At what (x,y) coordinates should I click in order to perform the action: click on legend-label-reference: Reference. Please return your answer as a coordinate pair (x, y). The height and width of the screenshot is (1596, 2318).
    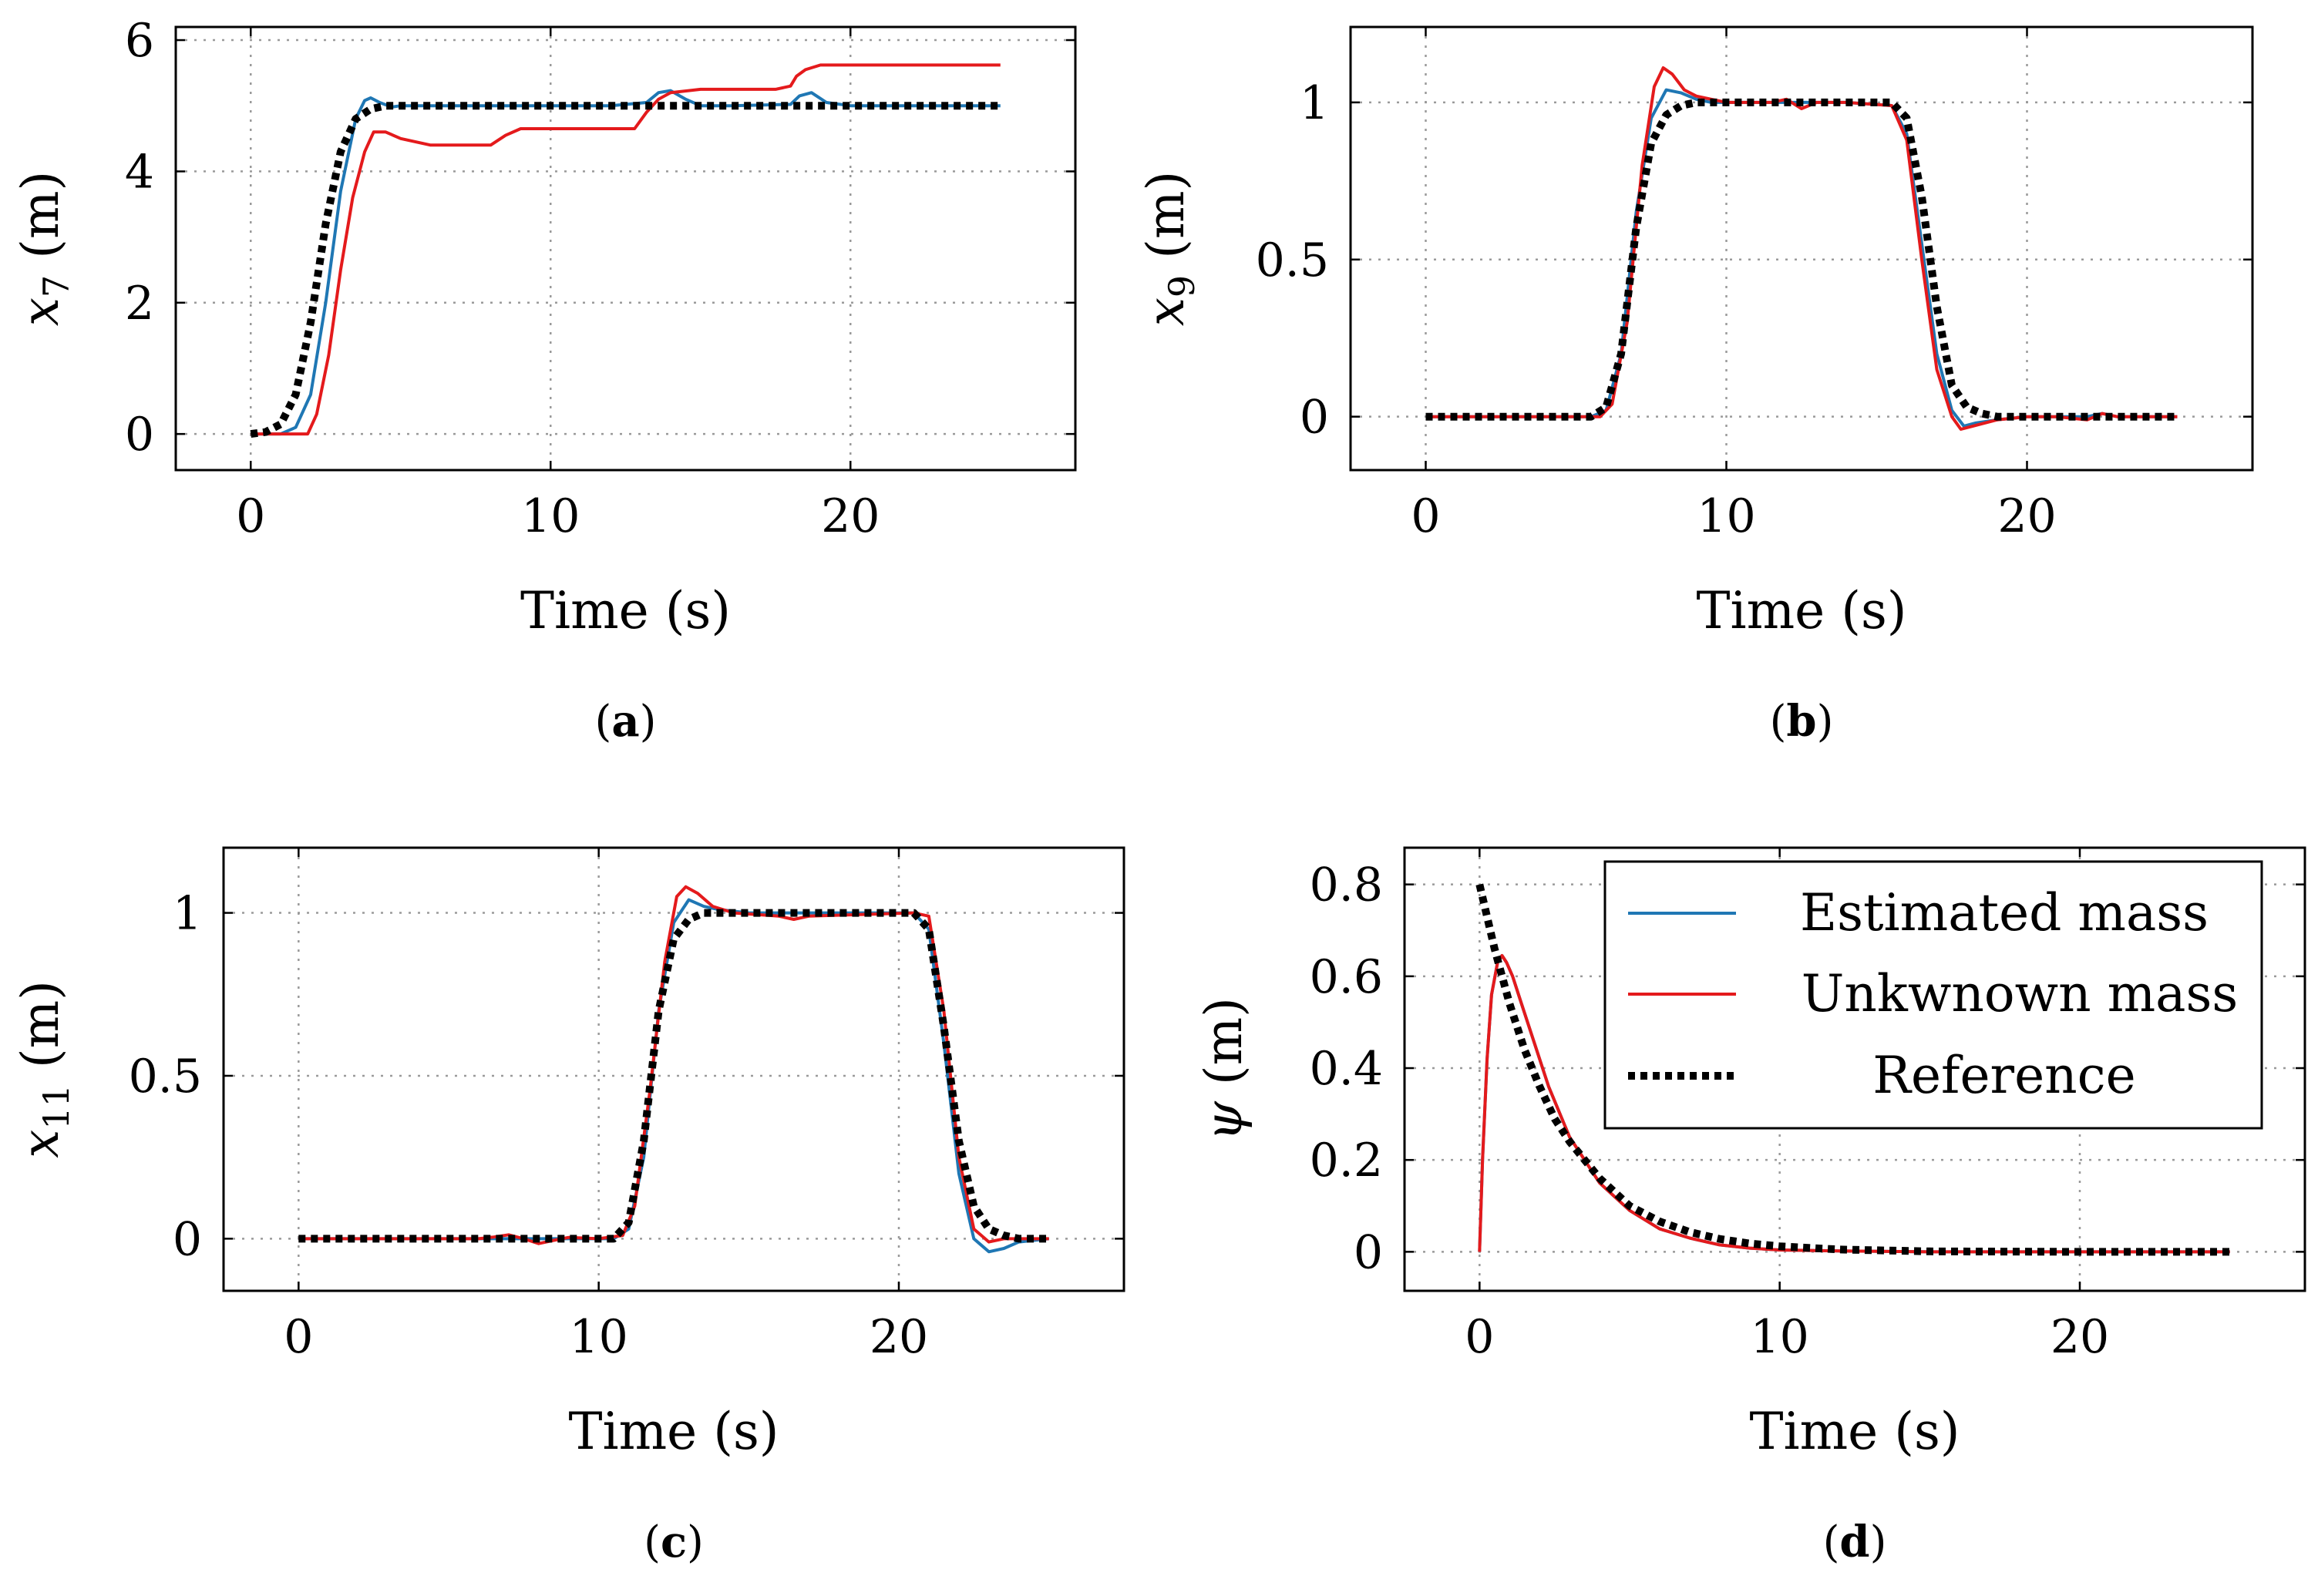
    Looking at the image, I should click on (2003, 1075).